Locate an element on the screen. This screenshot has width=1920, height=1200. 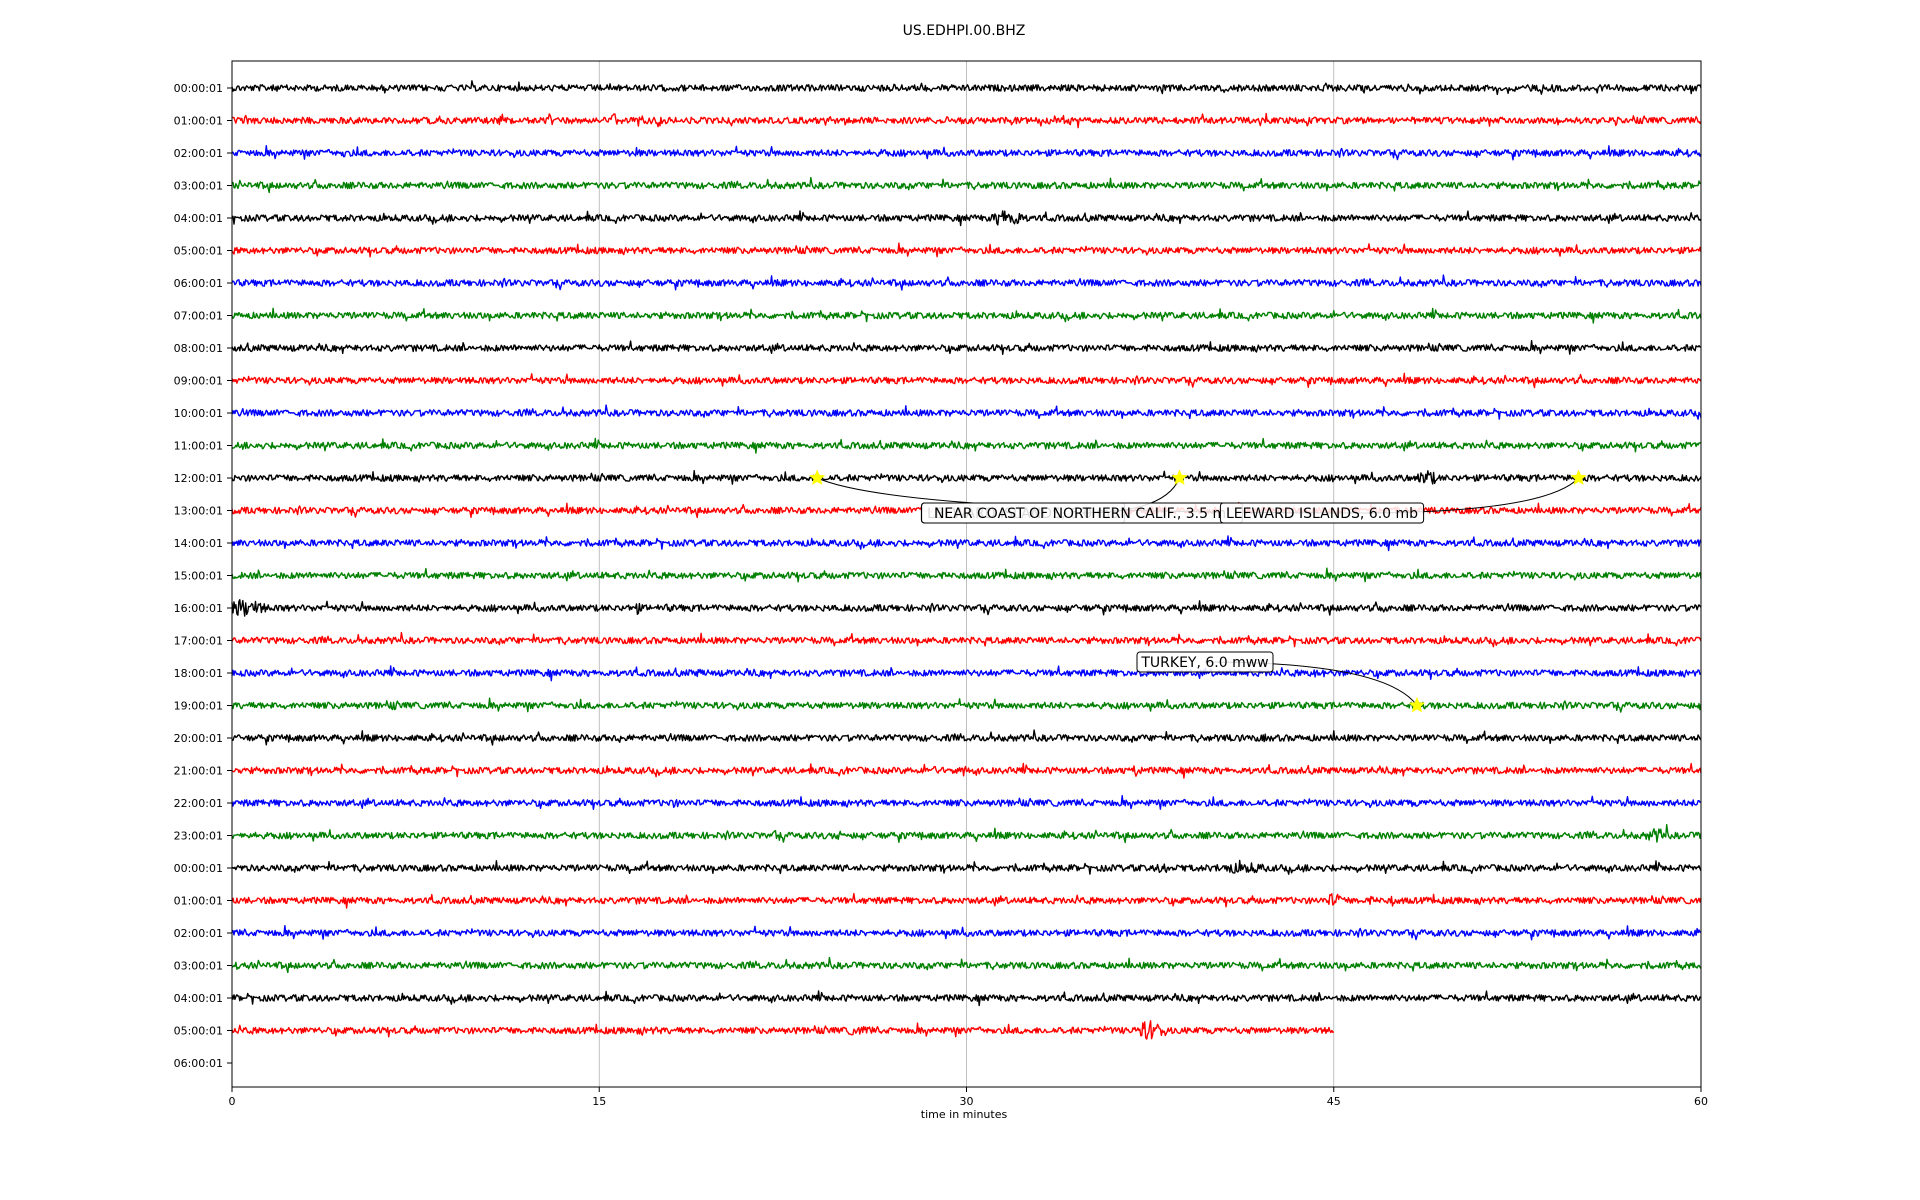
x-tick-label: 0 is located at coordinates (232, 1101).